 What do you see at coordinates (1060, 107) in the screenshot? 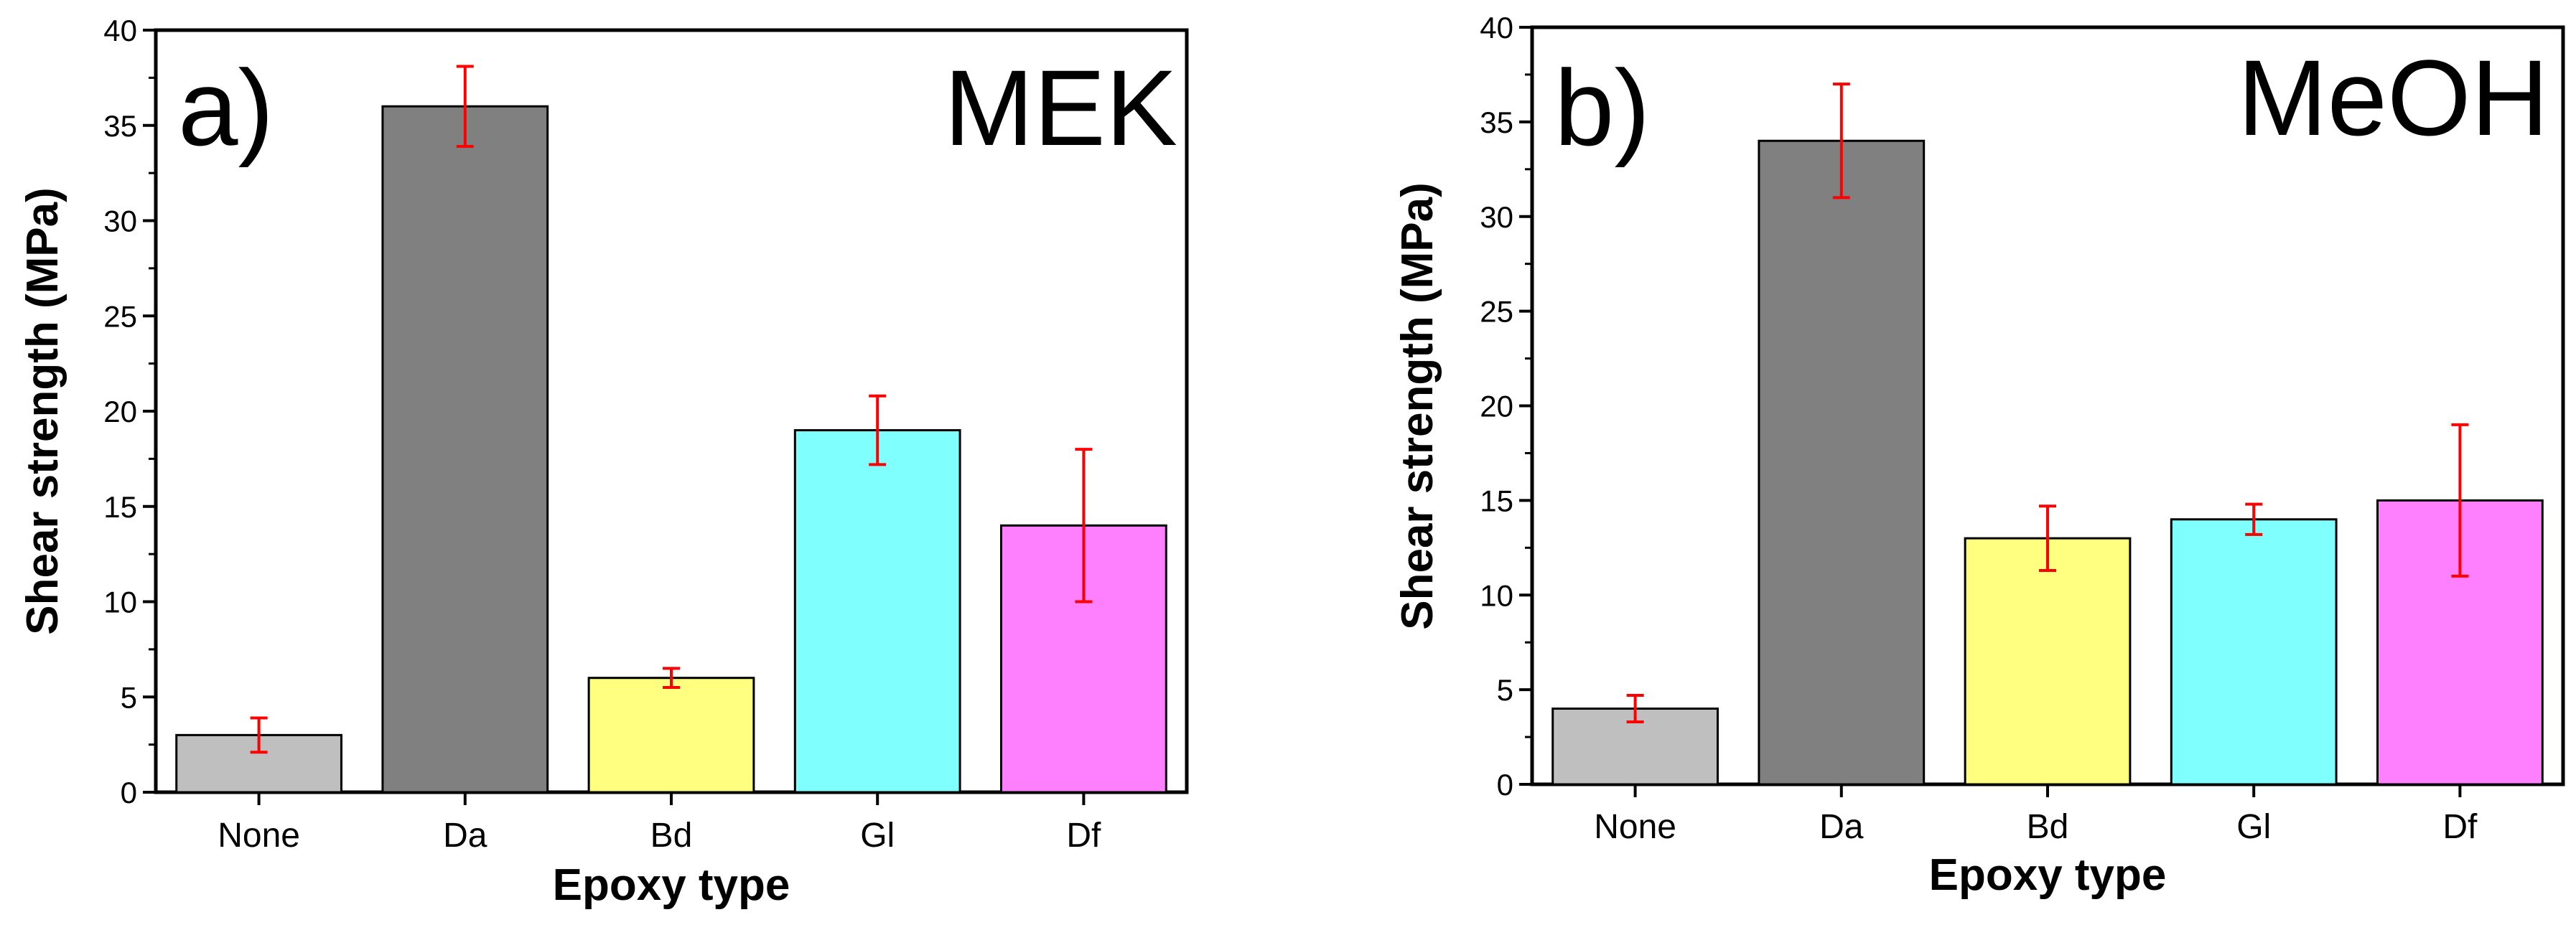
I see `solvent-label: MEK` at bounding box center [1060, 107].